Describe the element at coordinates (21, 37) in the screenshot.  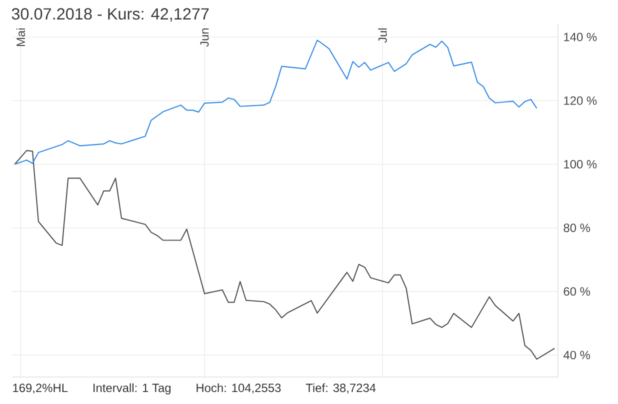
I see `x-tick-label: Mai` at that location.